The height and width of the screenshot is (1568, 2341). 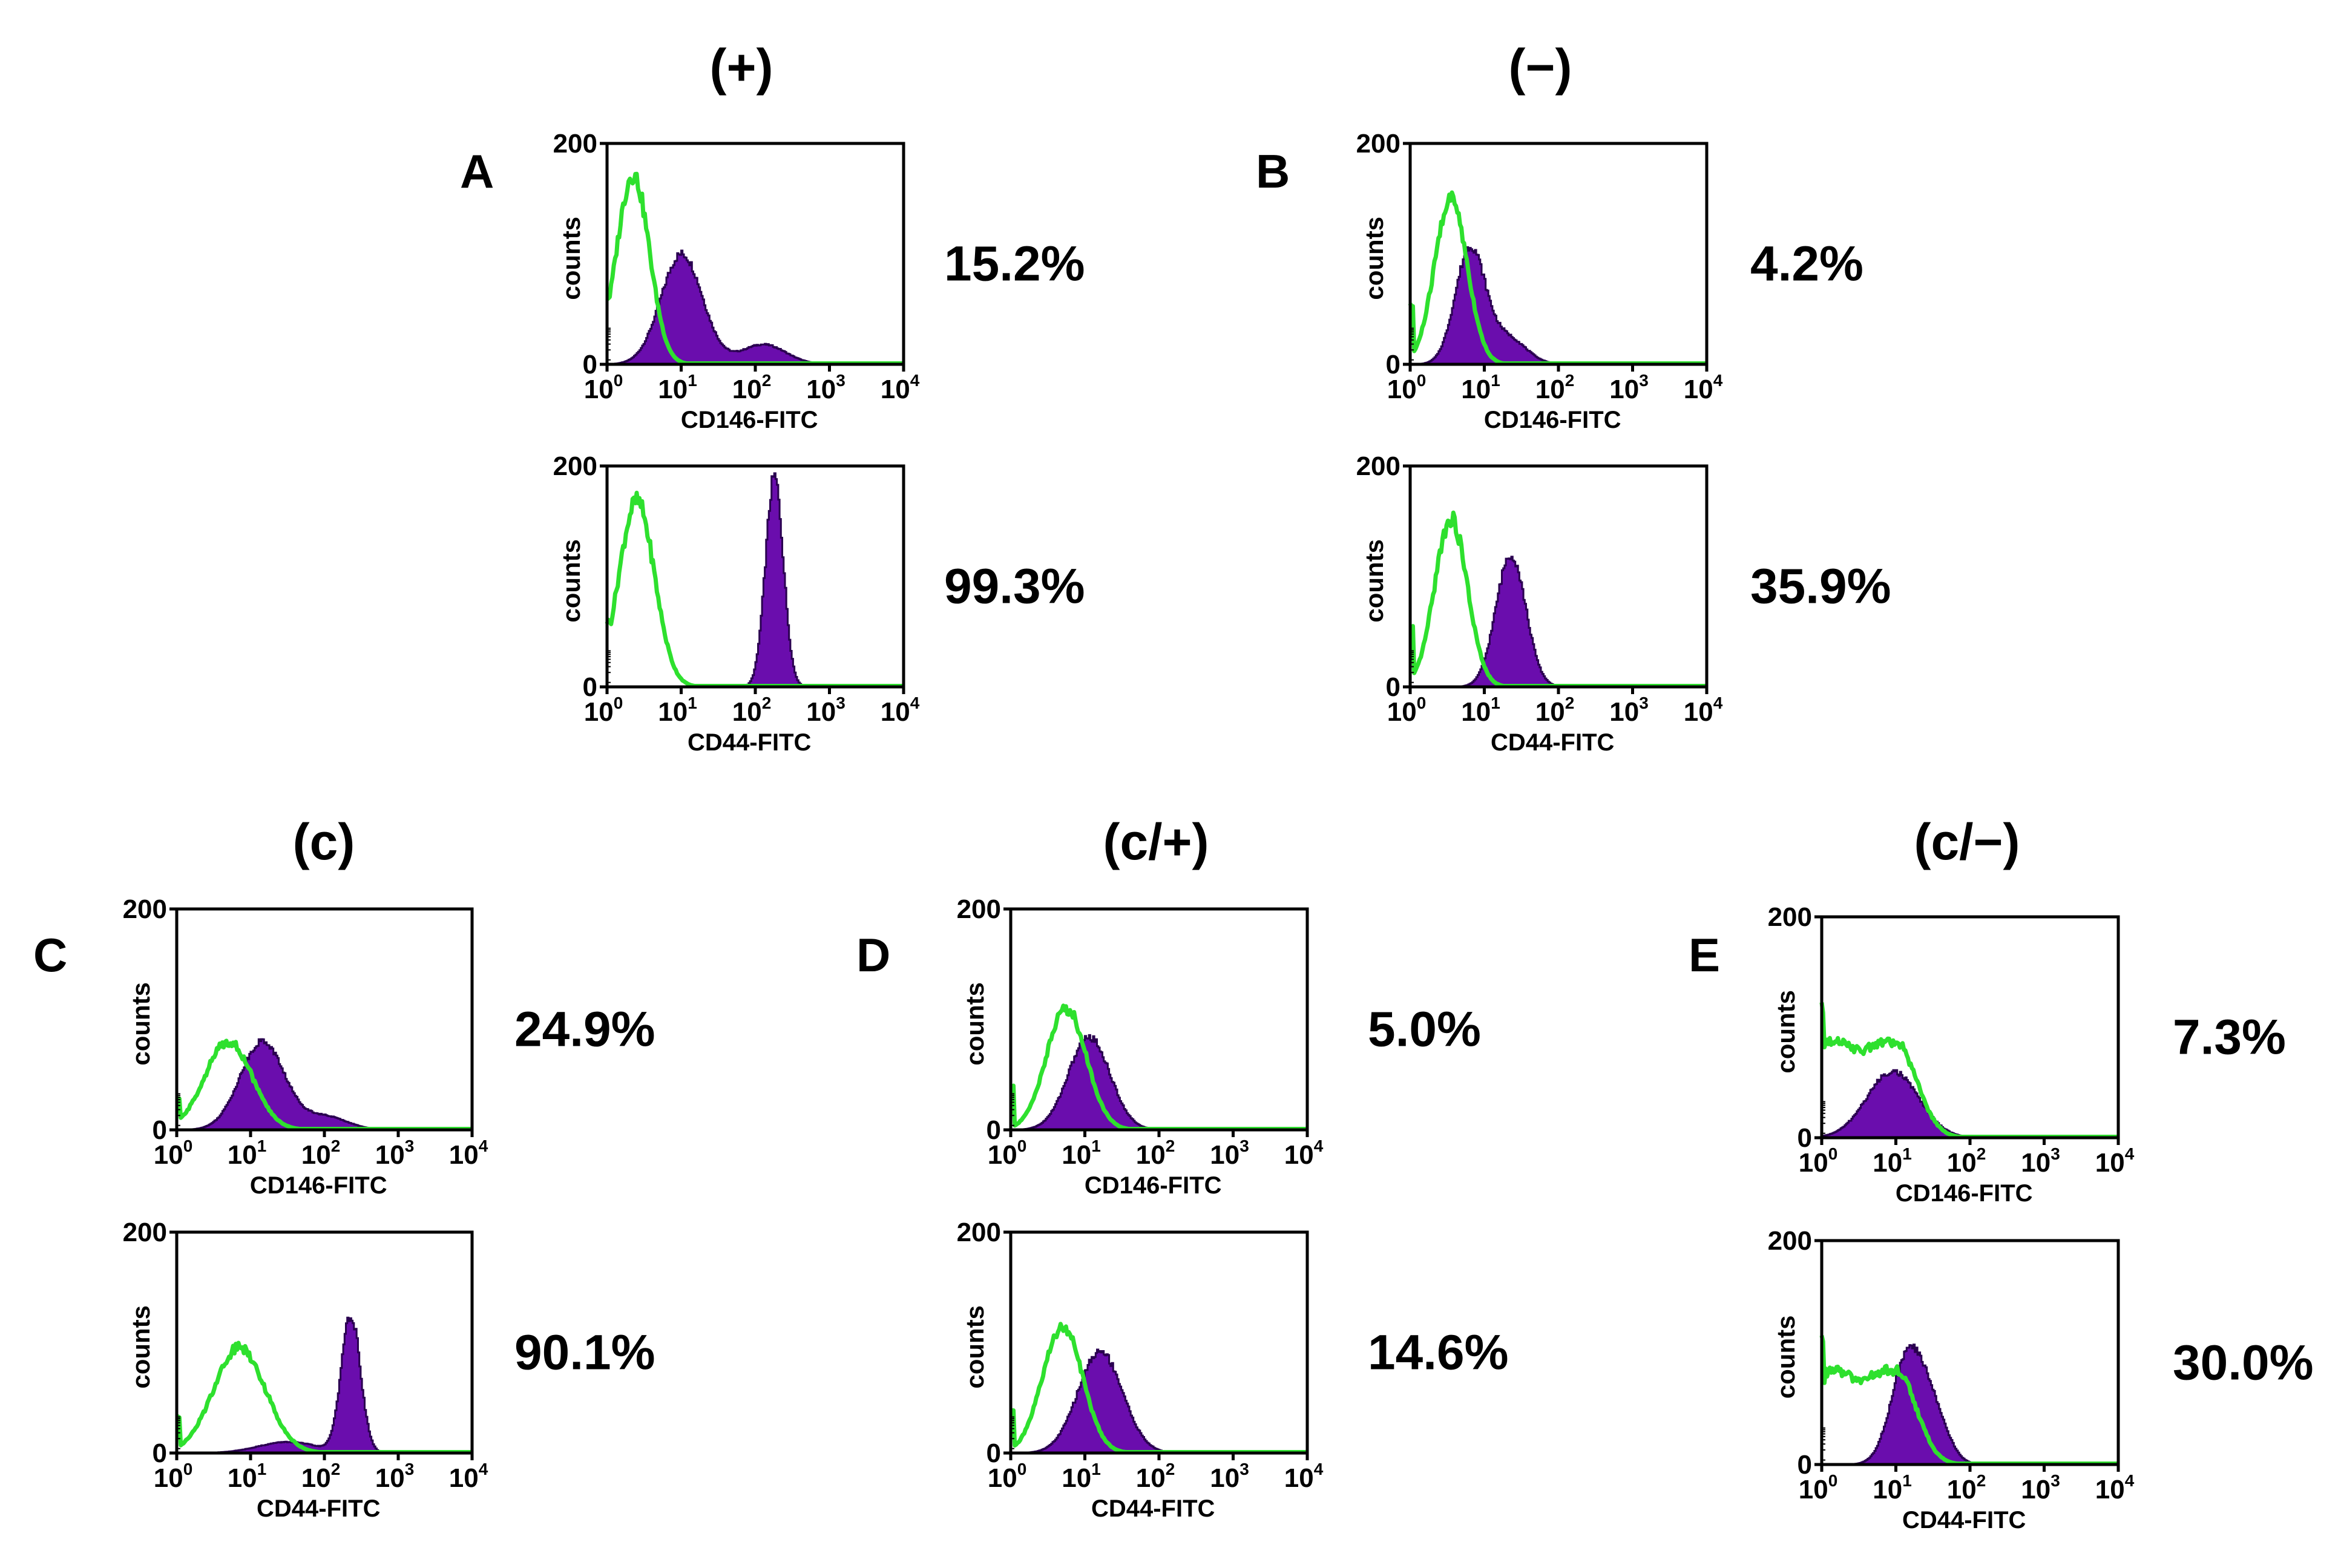 I want to click on histogram-plot: 200 0 counts 100 10¹ 10² 10³ 10⁴ CD146-FITC 4.2%, so click(x=1610, y=281).